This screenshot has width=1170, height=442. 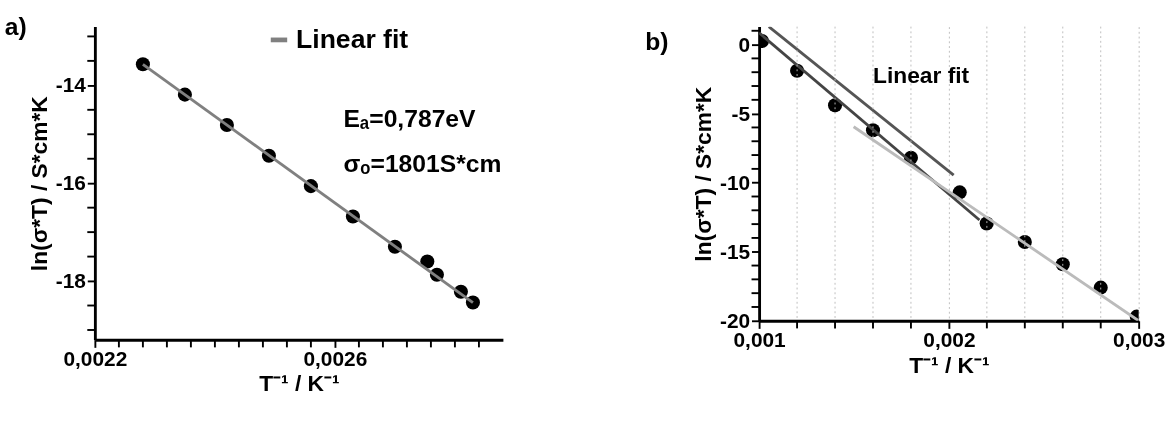 I want to click on annotation: Linear fit, so click(x=921, y=74).